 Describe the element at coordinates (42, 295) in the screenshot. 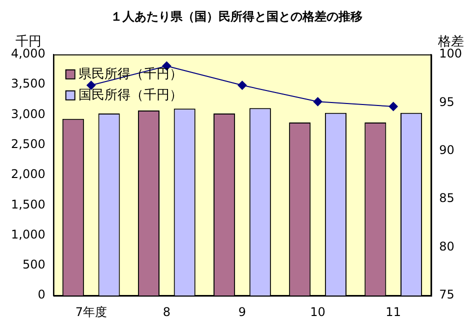

I see `y-tick-label: 0` at that location.